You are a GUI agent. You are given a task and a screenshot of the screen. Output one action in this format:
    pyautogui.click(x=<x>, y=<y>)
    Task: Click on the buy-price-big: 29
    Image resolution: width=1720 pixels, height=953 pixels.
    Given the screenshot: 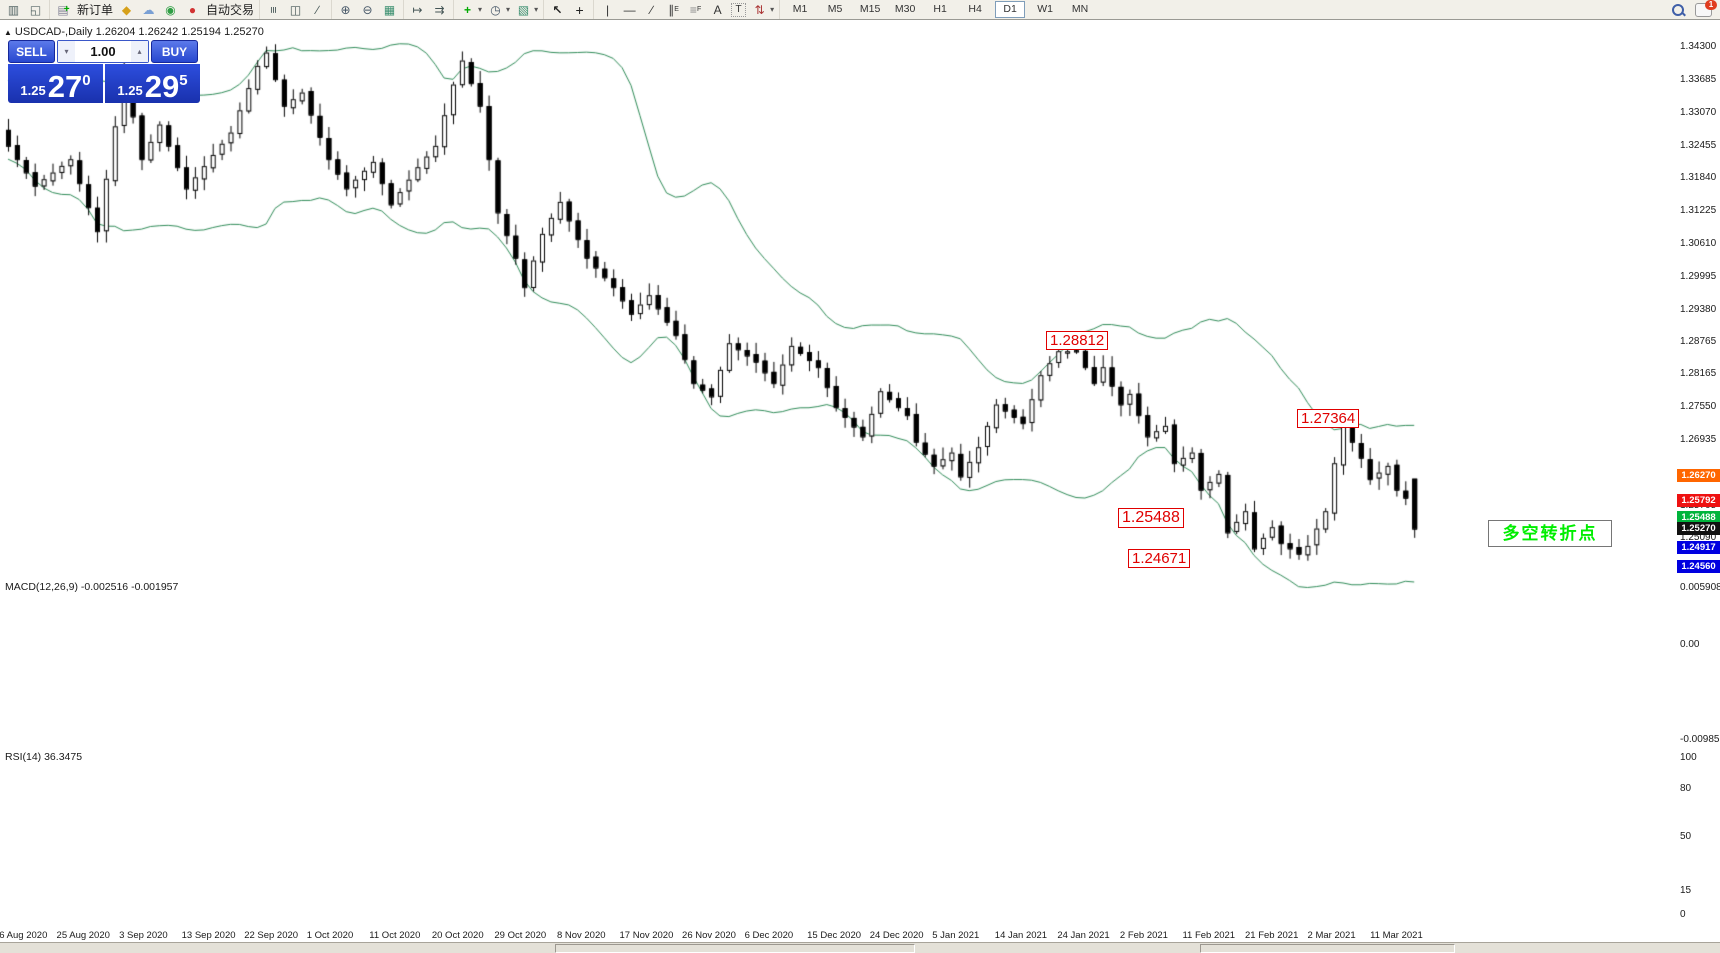 What is the action you would take?
    pyautogui.click(x=162, y=87)
    